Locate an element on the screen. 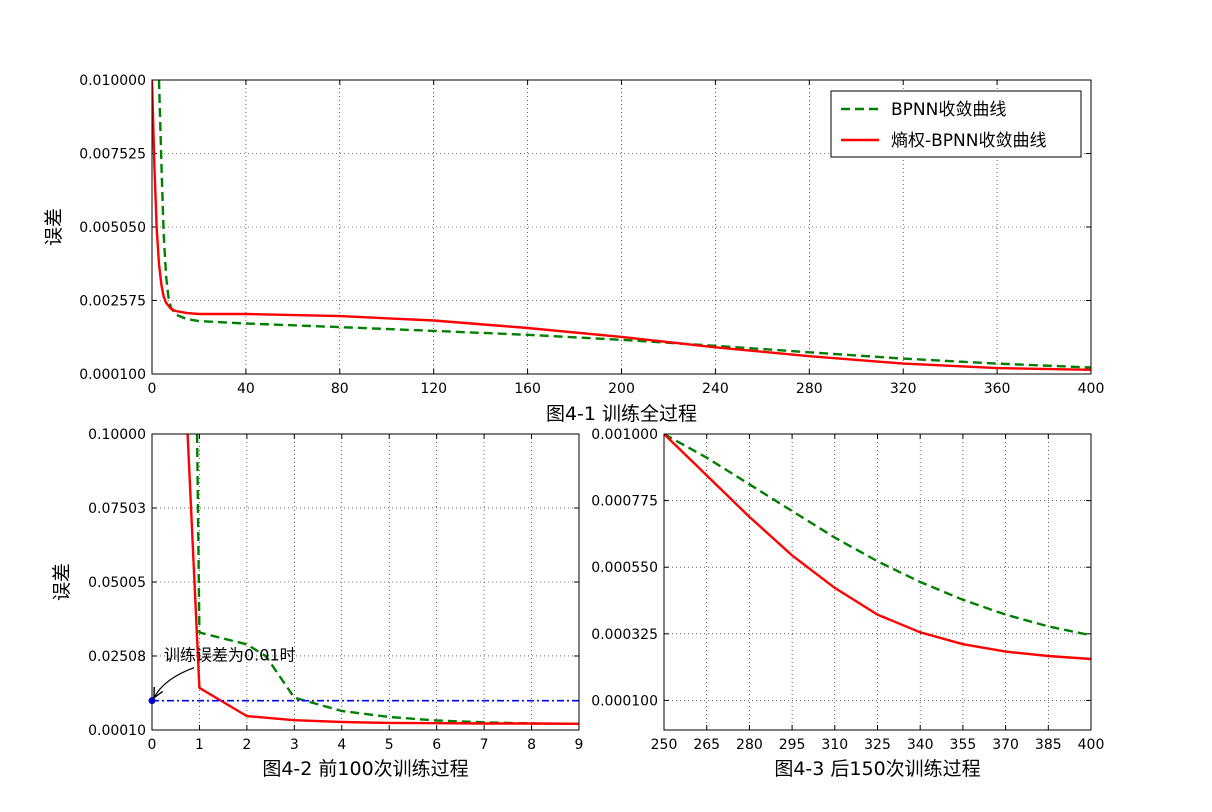 The image size is (1212, 812). x-tick-label: 3 is located at coordinates (294, 745).